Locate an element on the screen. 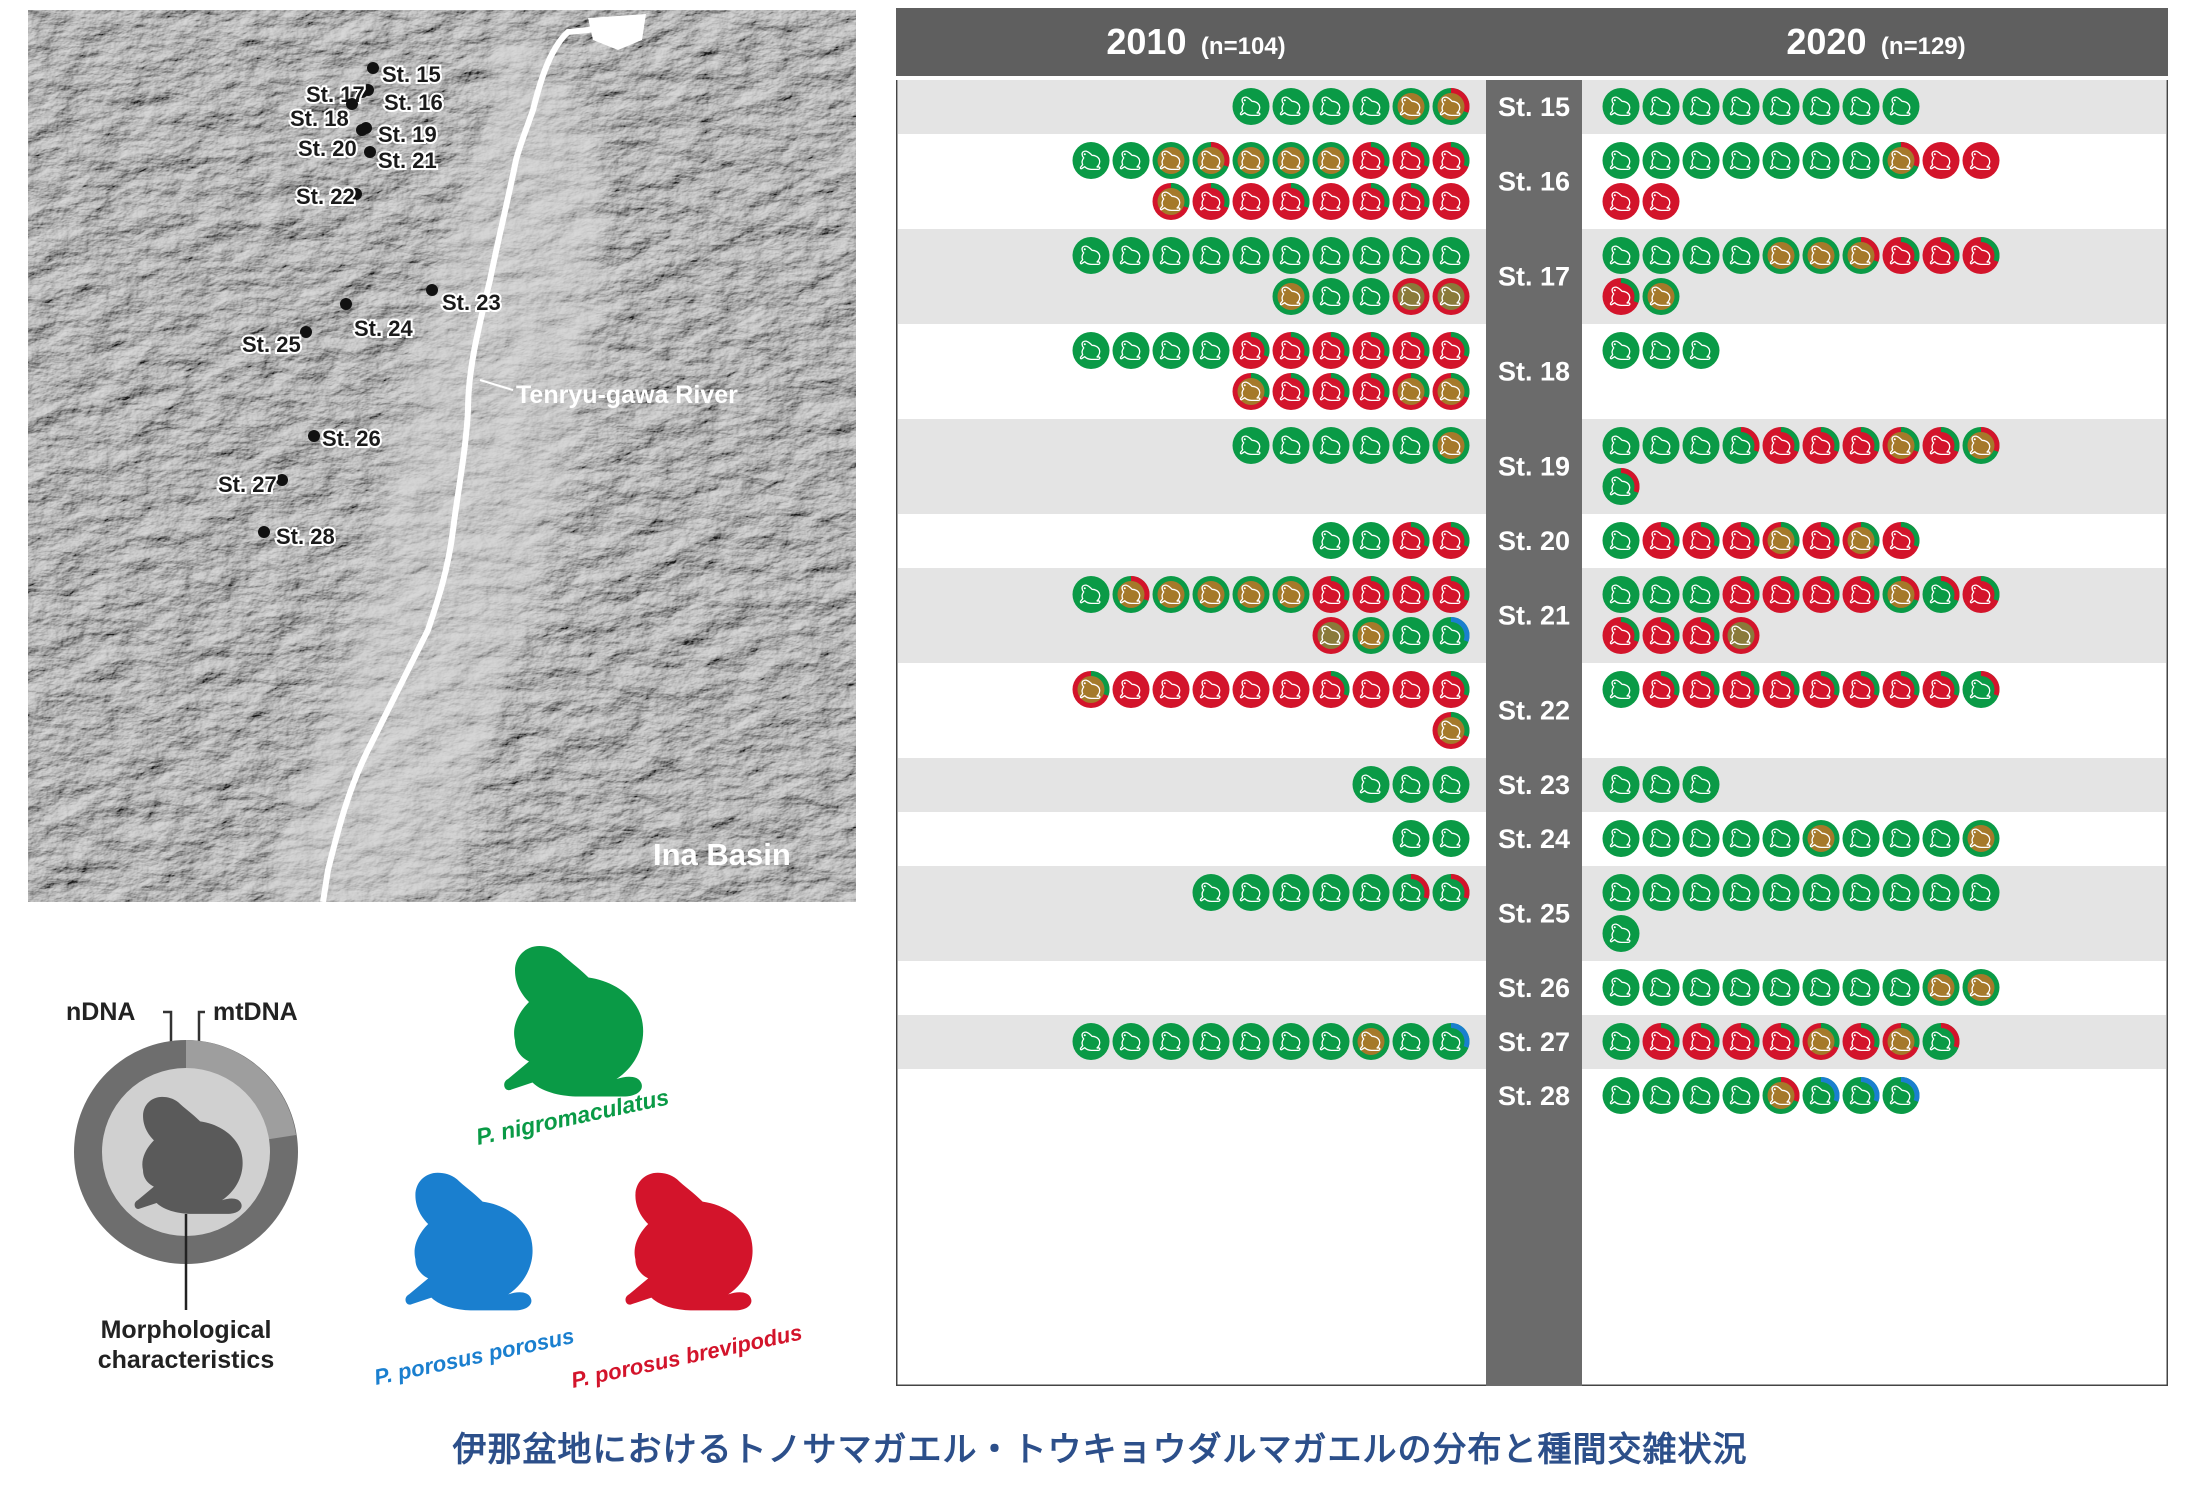  station-label: St. 27 is located at coordinates (1534, 1042).